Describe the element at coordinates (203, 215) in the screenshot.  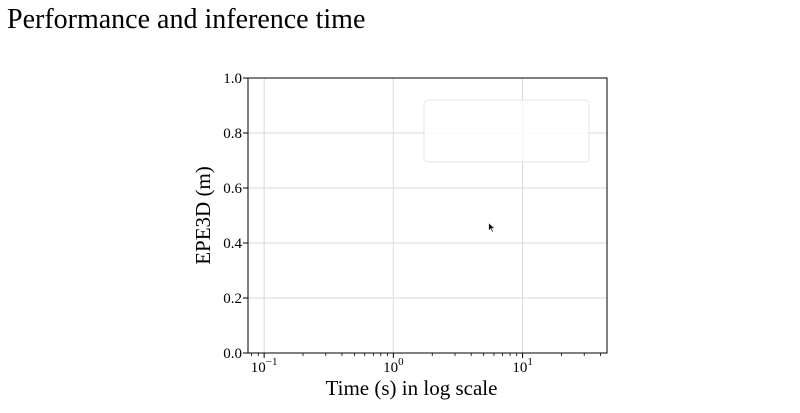
I see `y-axis-title: EPE3D (m)` at that location.